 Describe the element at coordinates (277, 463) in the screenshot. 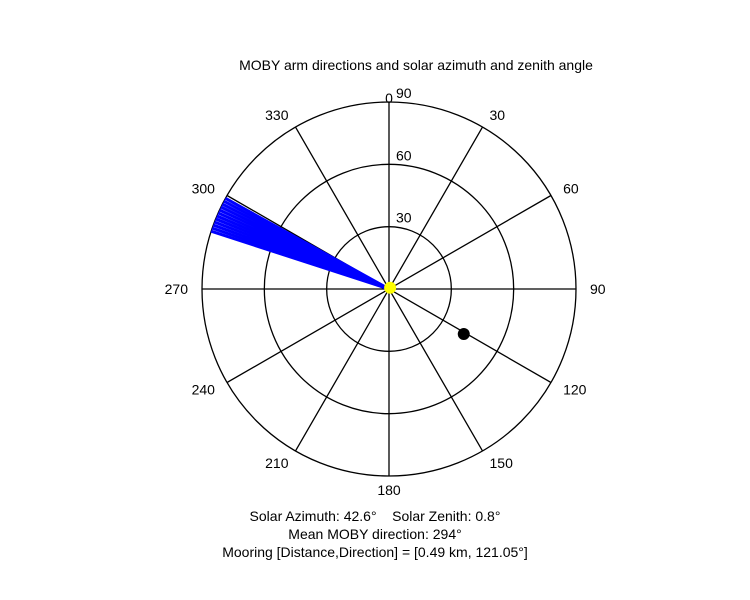

I see `angle-tick-label-210: 210` at that location.